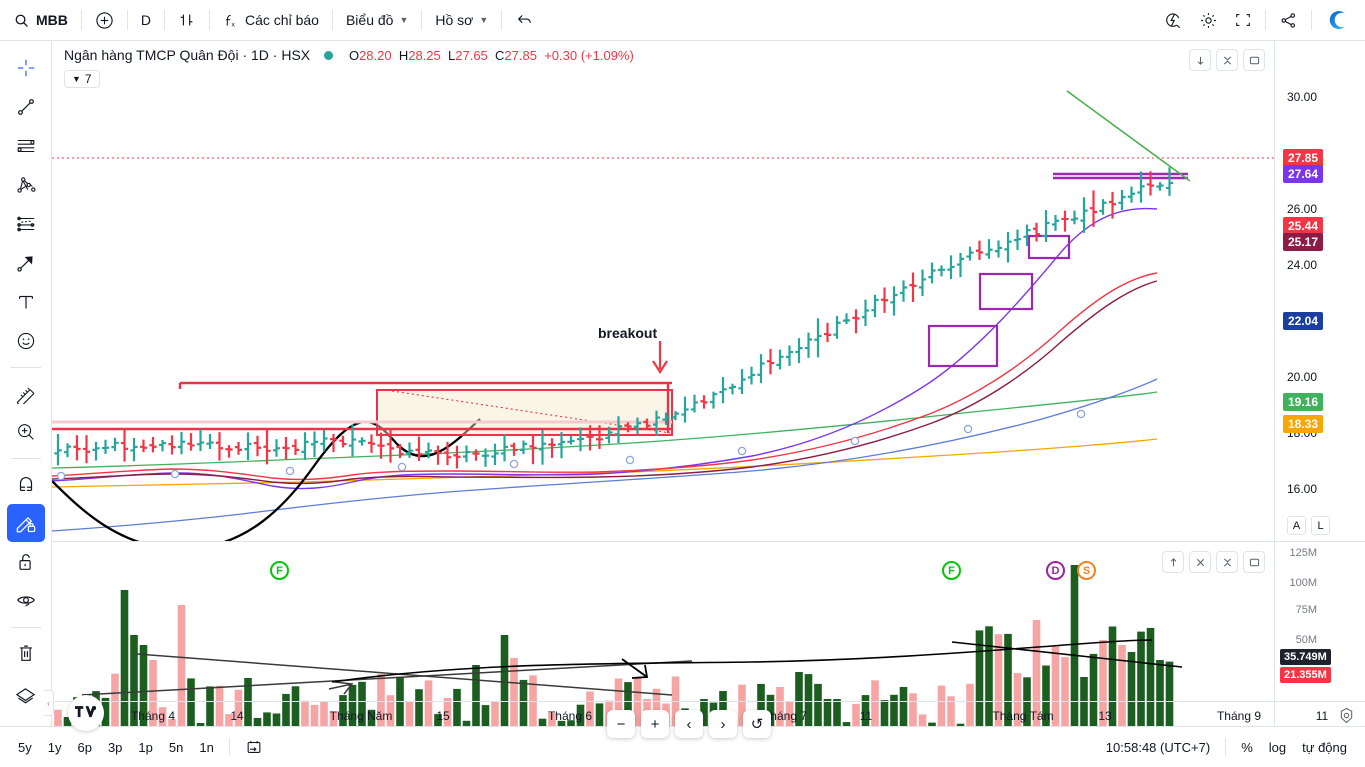 This screenshot has height=767, width=1365. What do you see at coordinates (1277, 747) in the screenshot?
I see `log-scale-button: log` at bounding box center [1277, 747].